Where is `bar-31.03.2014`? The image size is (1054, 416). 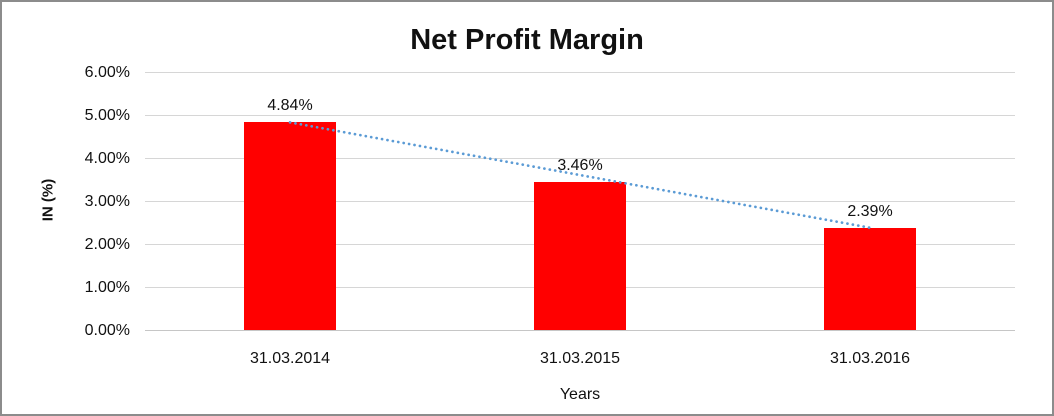 bar-31.03.2014 is located at coordinates (290, 226).